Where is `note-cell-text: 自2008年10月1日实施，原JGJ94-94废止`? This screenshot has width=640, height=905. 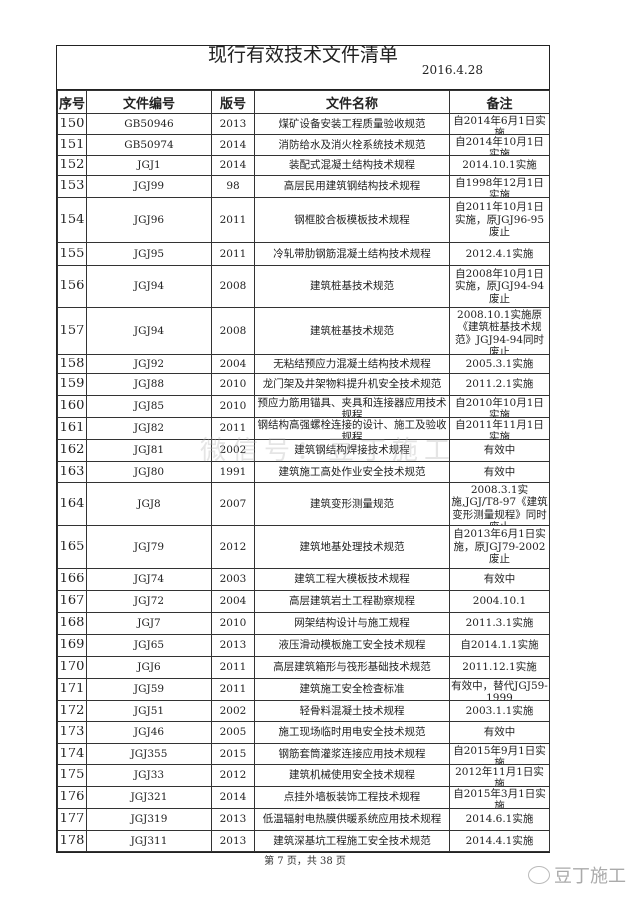 note-cell-text: 自2008年10月1日实施，原JGJ94-94废止 is located at coordinates (499, 286).